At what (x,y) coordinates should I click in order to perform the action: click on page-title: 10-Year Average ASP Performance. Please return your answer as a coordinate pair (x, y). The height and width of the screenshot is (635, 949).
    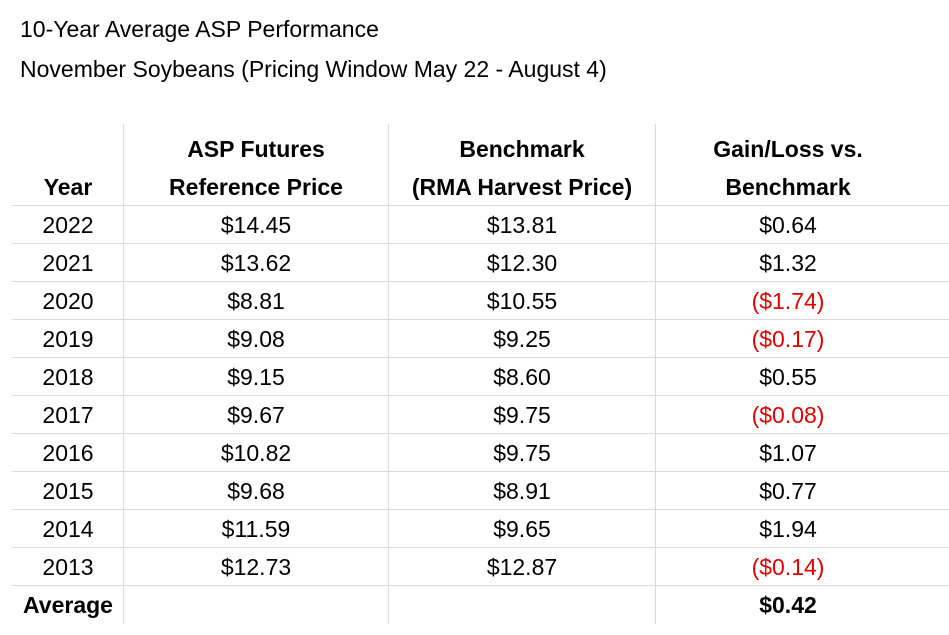
    Looking at the image, I should click on (199, 29).